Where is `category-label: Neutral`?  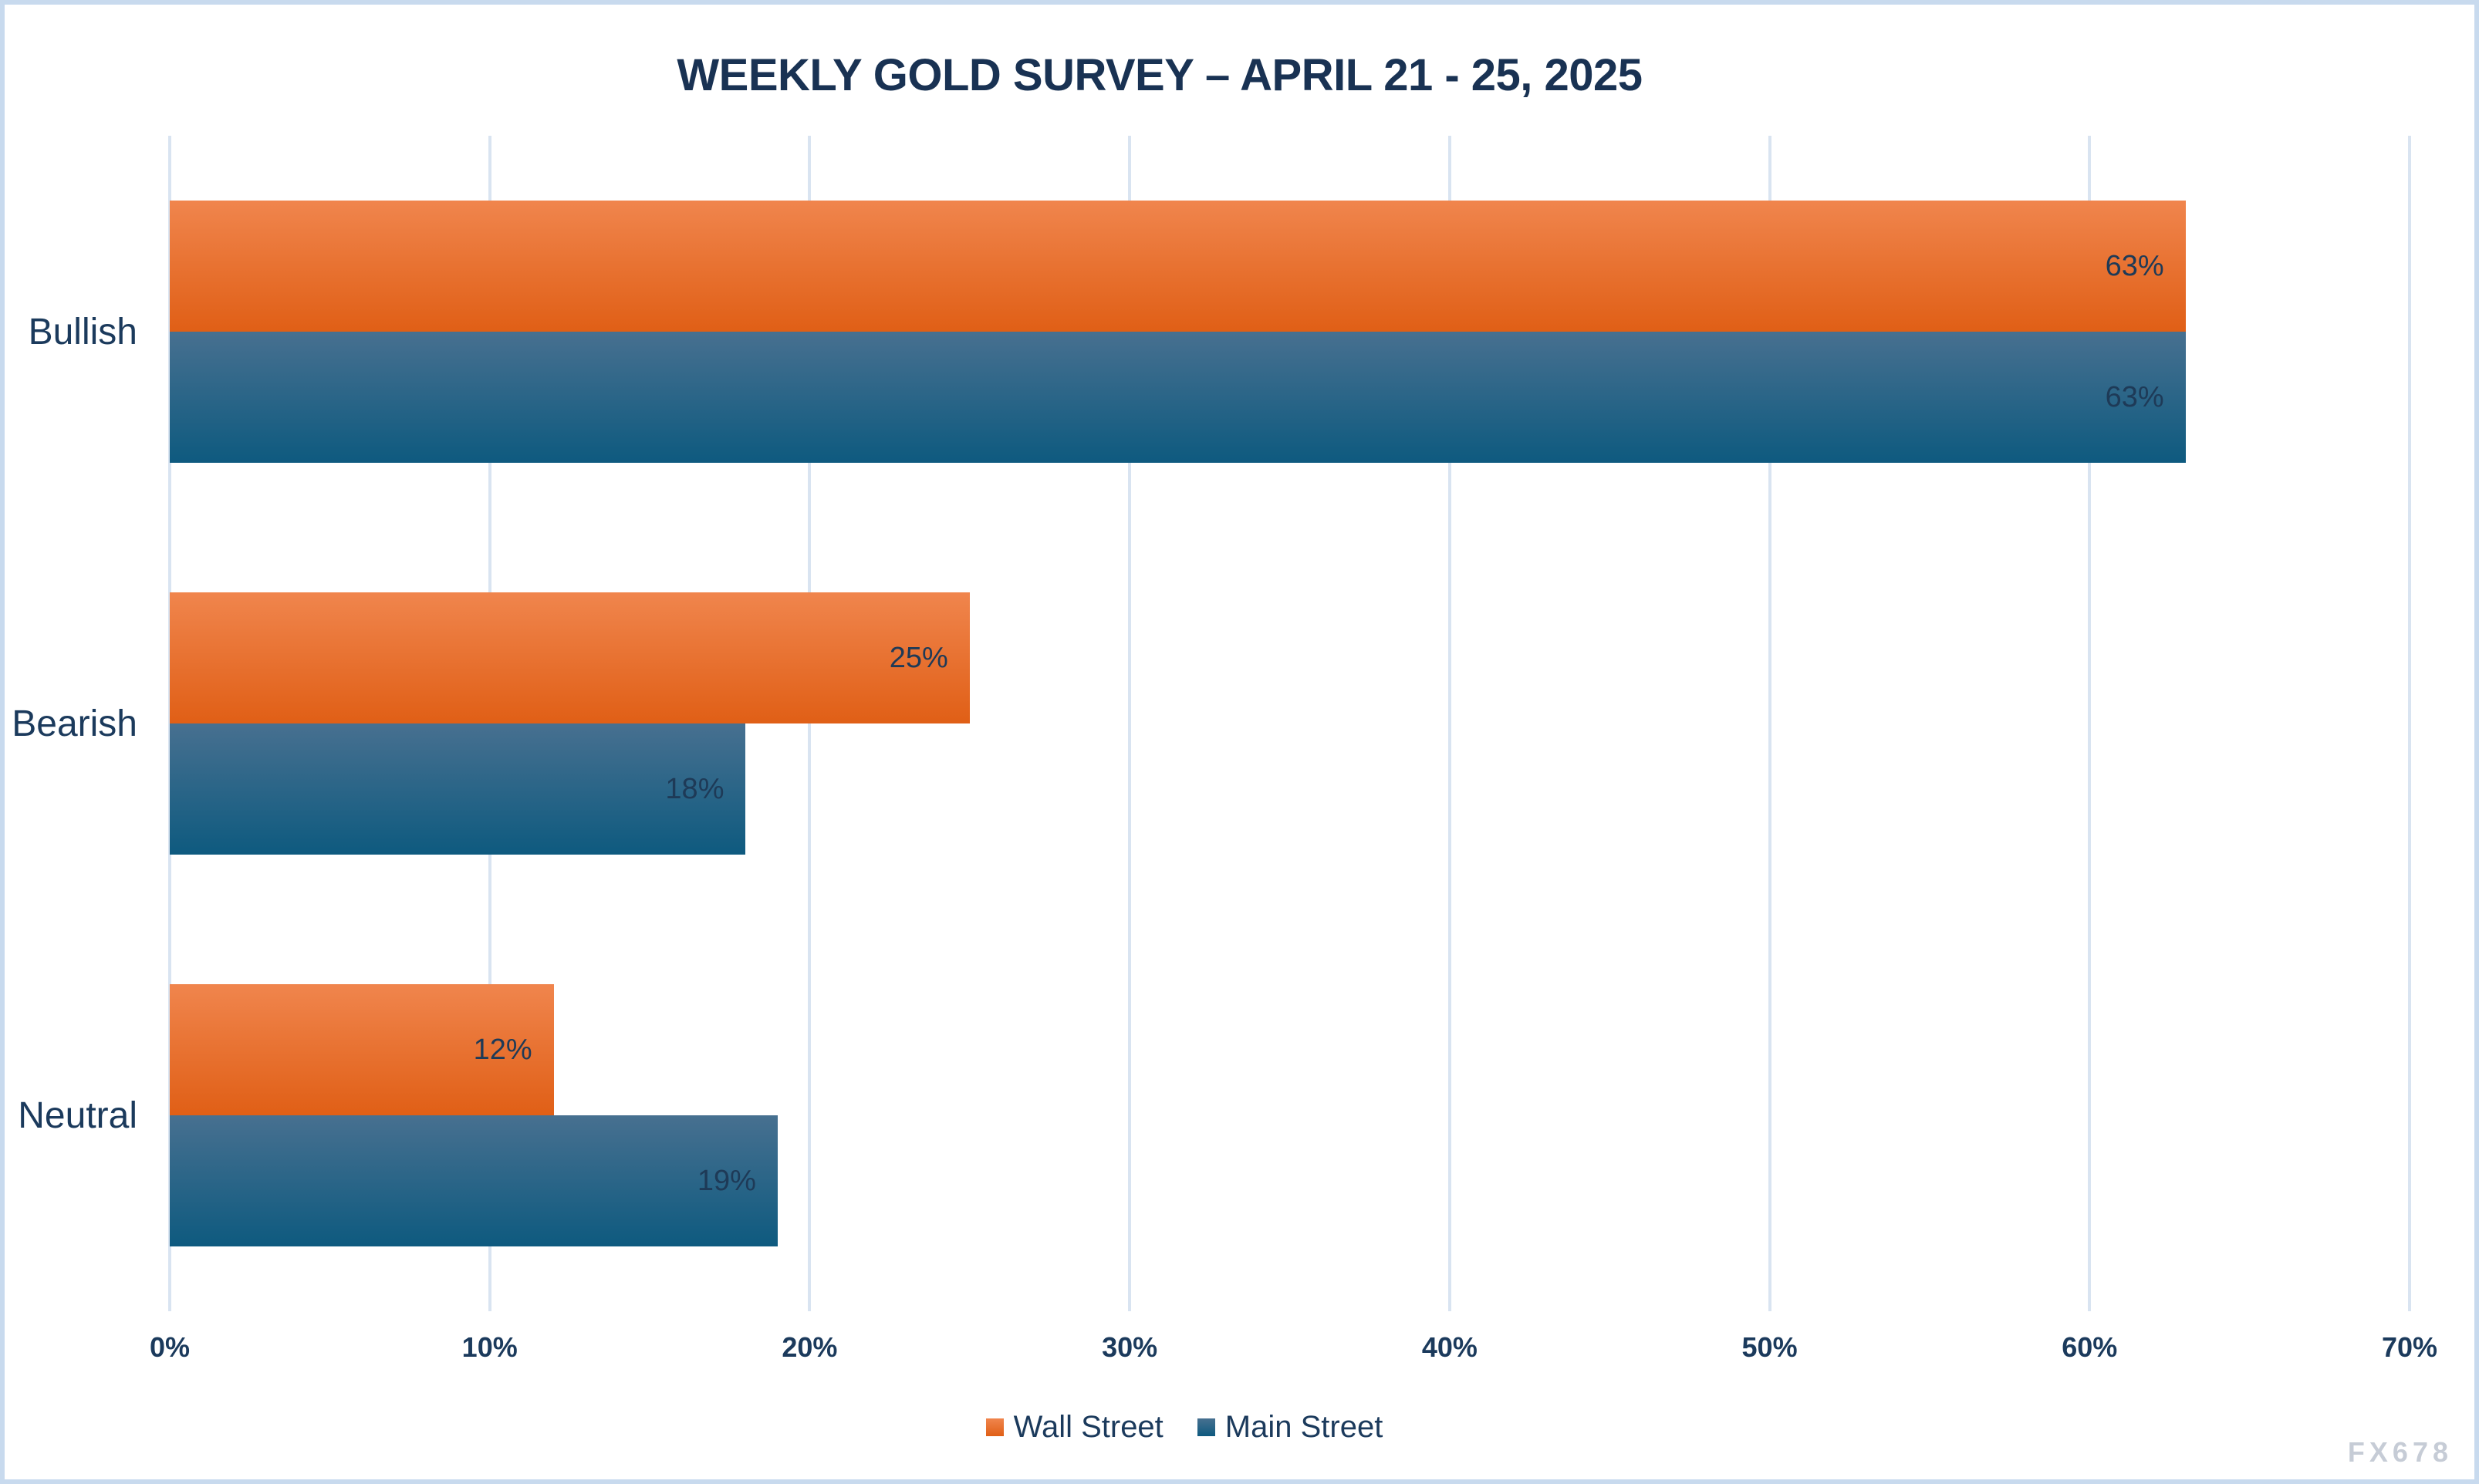
category-label: Neutral is located at coordinates (77, 1115).